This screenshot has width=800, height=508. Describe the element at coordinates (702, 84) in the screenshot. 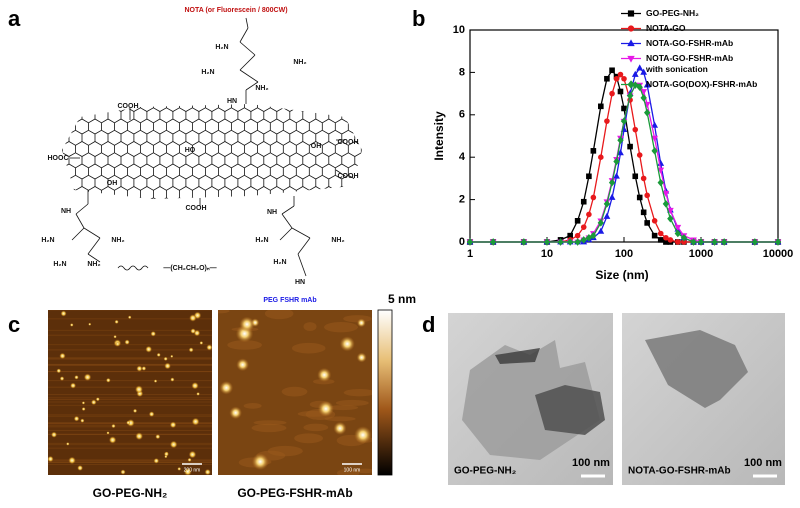

I see `legend-label: NOTA-GO(DOX)-FSHR-mAb` at that location.